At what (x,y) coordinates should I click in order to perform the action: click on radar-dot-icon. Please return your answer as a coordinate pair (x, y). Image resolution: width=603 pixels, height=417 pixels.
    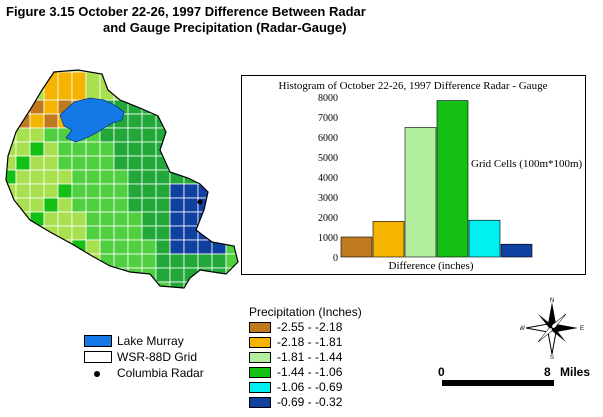
    Looking at the image, I should click on (97, 374).